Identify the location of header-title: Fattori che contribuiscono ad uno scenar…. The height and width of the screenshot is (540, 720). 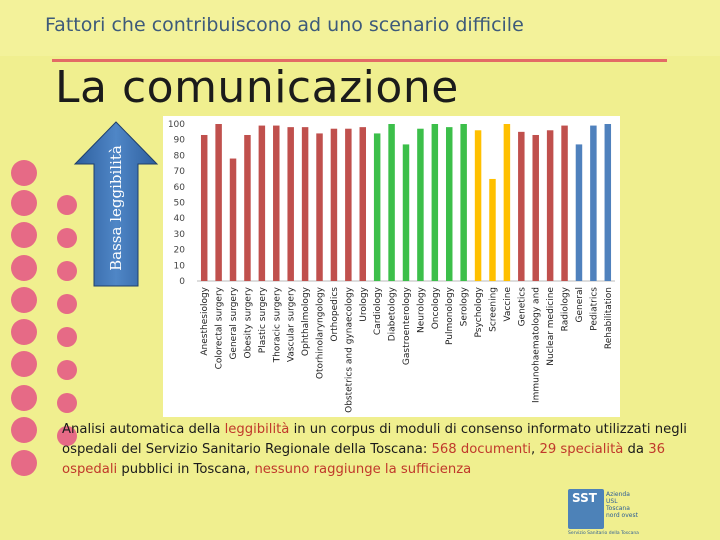
(284, 25).